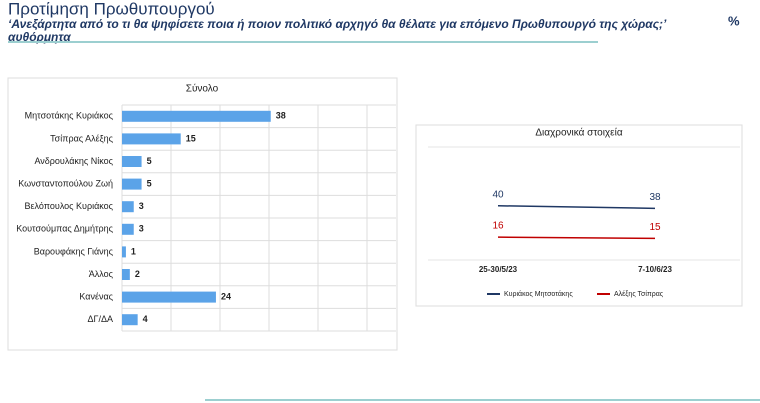  Describe the element at coordinates (81, 138) in the screenshot. I see `category-label: Τσίπρας Αλέξης` at that location.